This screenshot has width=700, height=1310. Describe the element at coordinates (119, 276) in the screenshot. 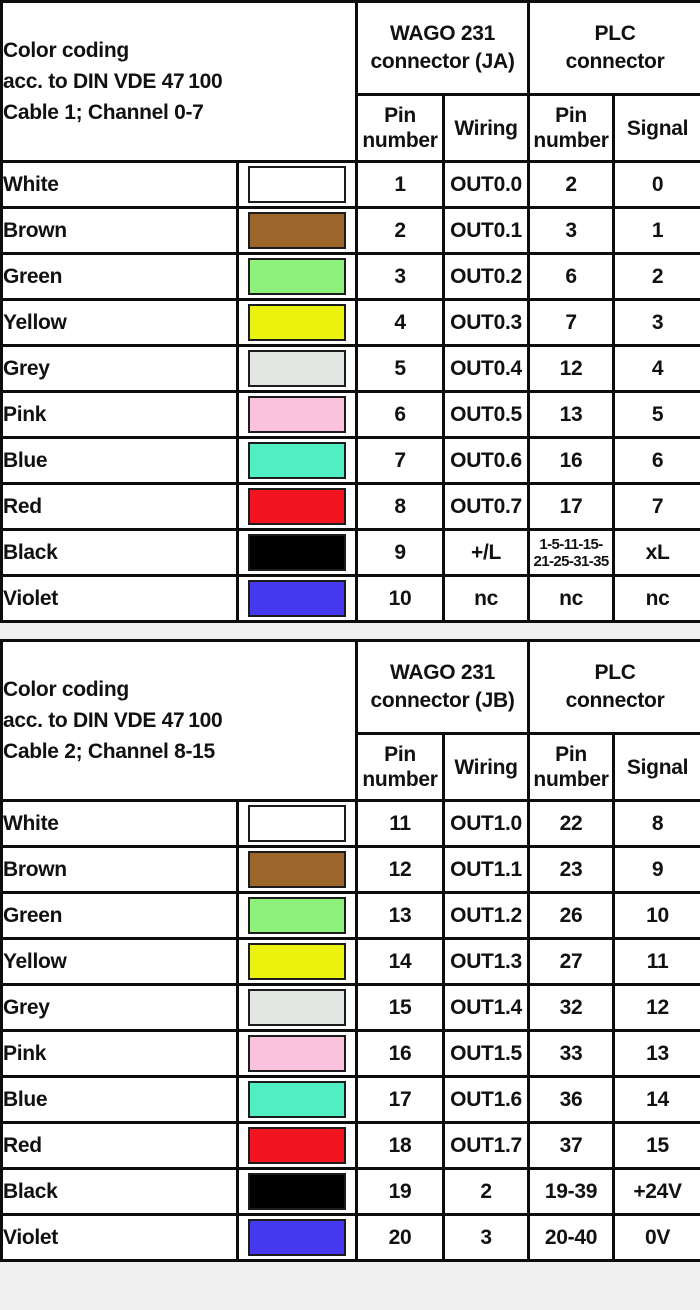

I see `color-name: Green` at that location.